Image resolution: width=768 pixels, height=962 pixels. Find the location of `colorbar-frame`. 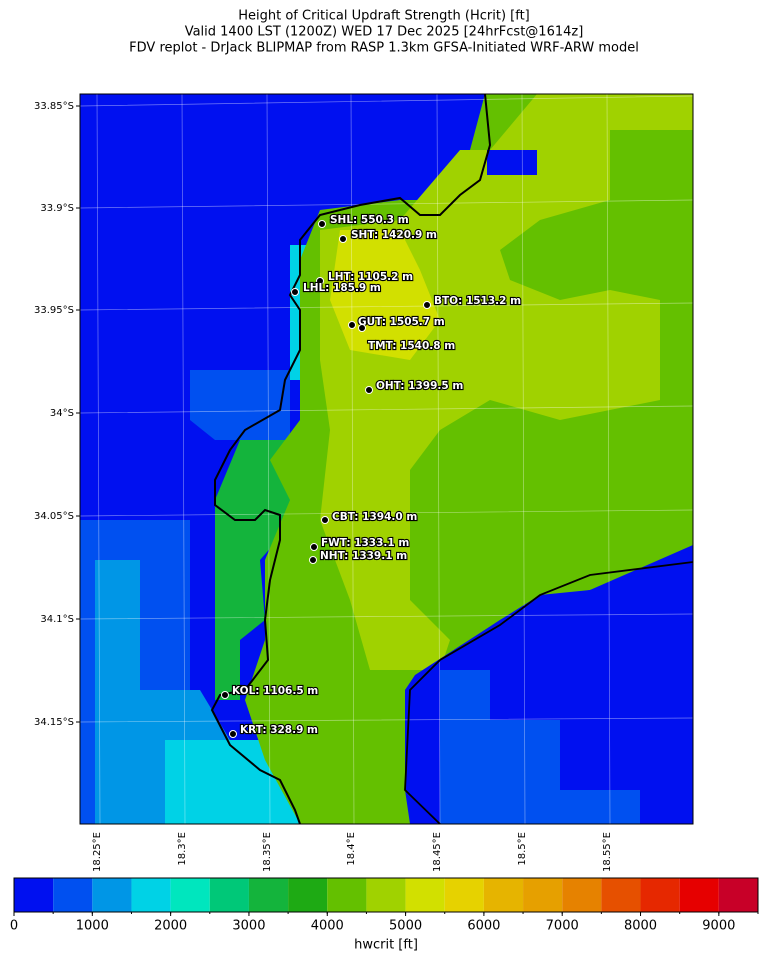

colorbar-frame is located at coordinates (386, 895).